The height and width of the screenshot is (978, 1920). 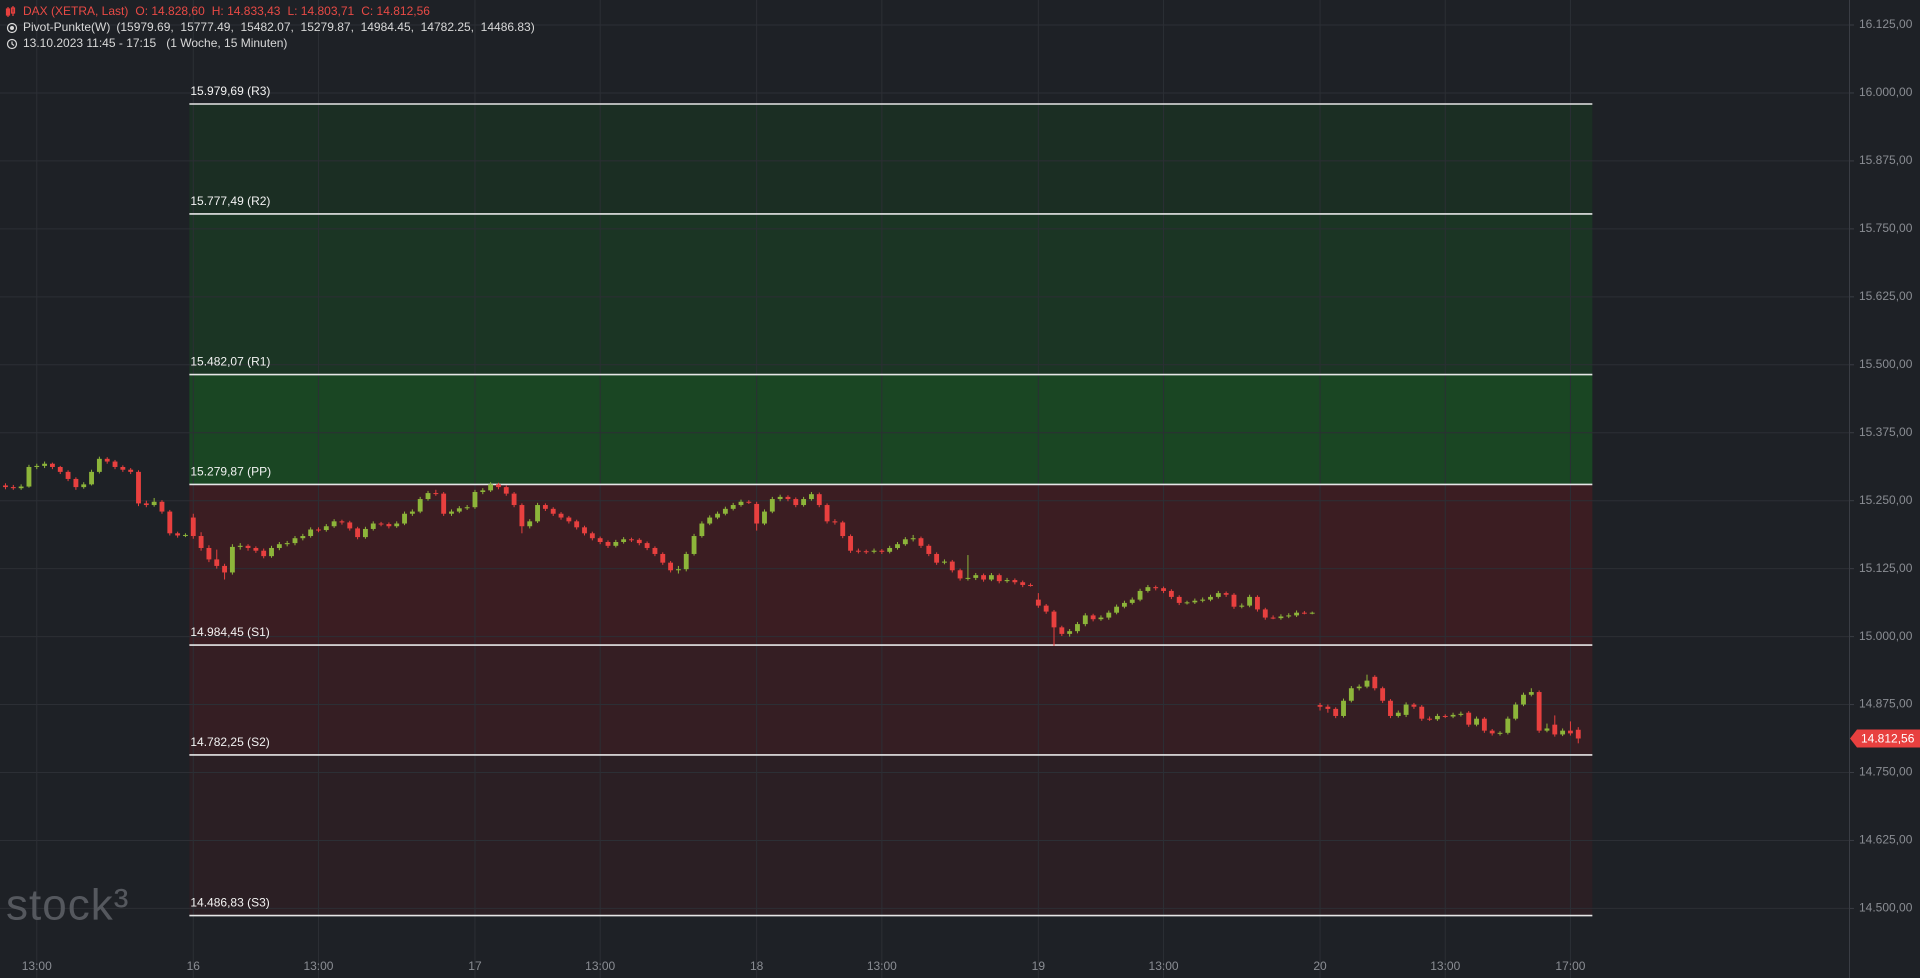 I want to click on pivot-label: 14.486,83 (S3), so click(x=229, y=903).